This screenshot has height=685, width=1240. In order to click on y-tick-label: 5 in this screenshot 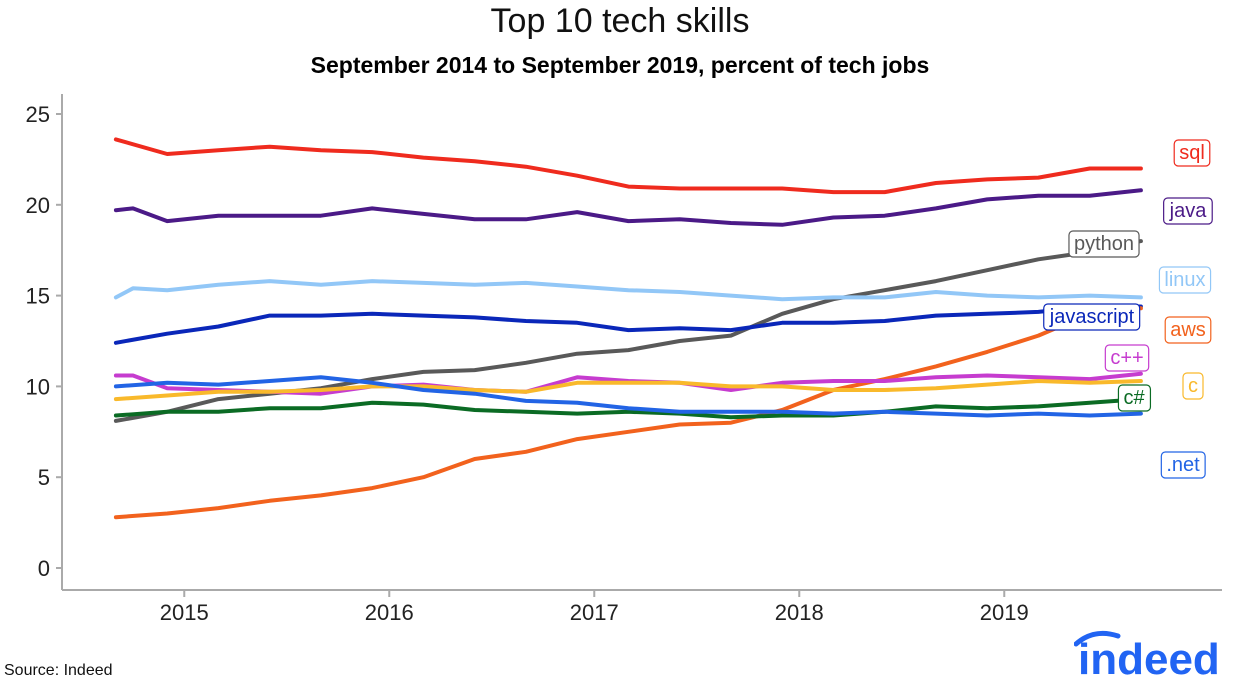, I will do `click(44, 477)`.